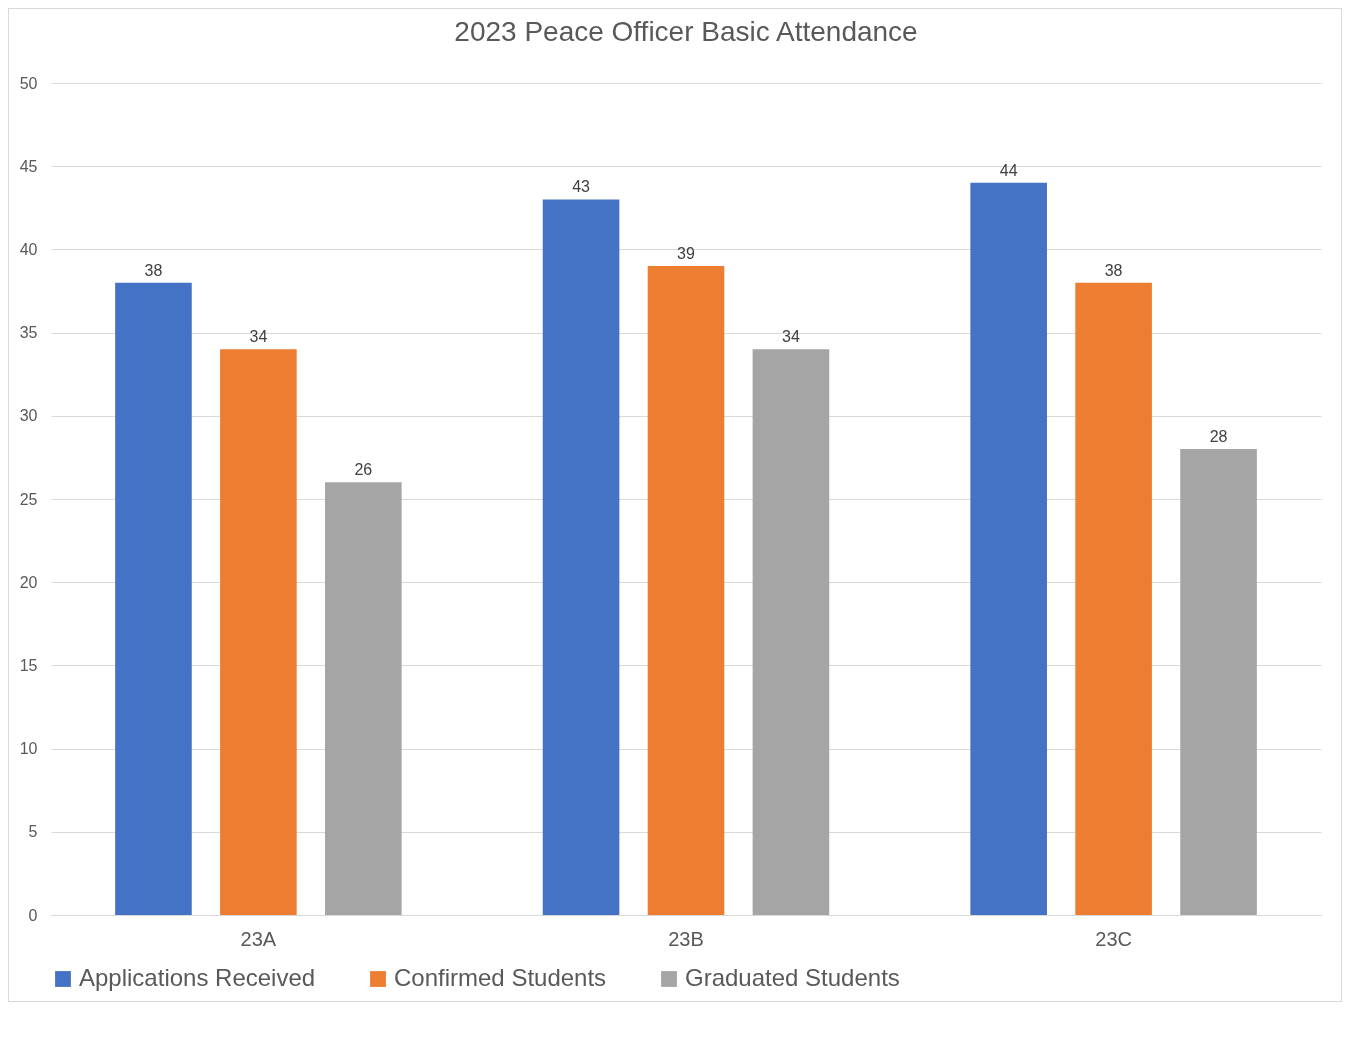 Image resolution: width=1355 pixels, height=1044 pixels. Describe the element at coordinates (686, 254) in the screenshot. I see `data-label: 39` at that location.